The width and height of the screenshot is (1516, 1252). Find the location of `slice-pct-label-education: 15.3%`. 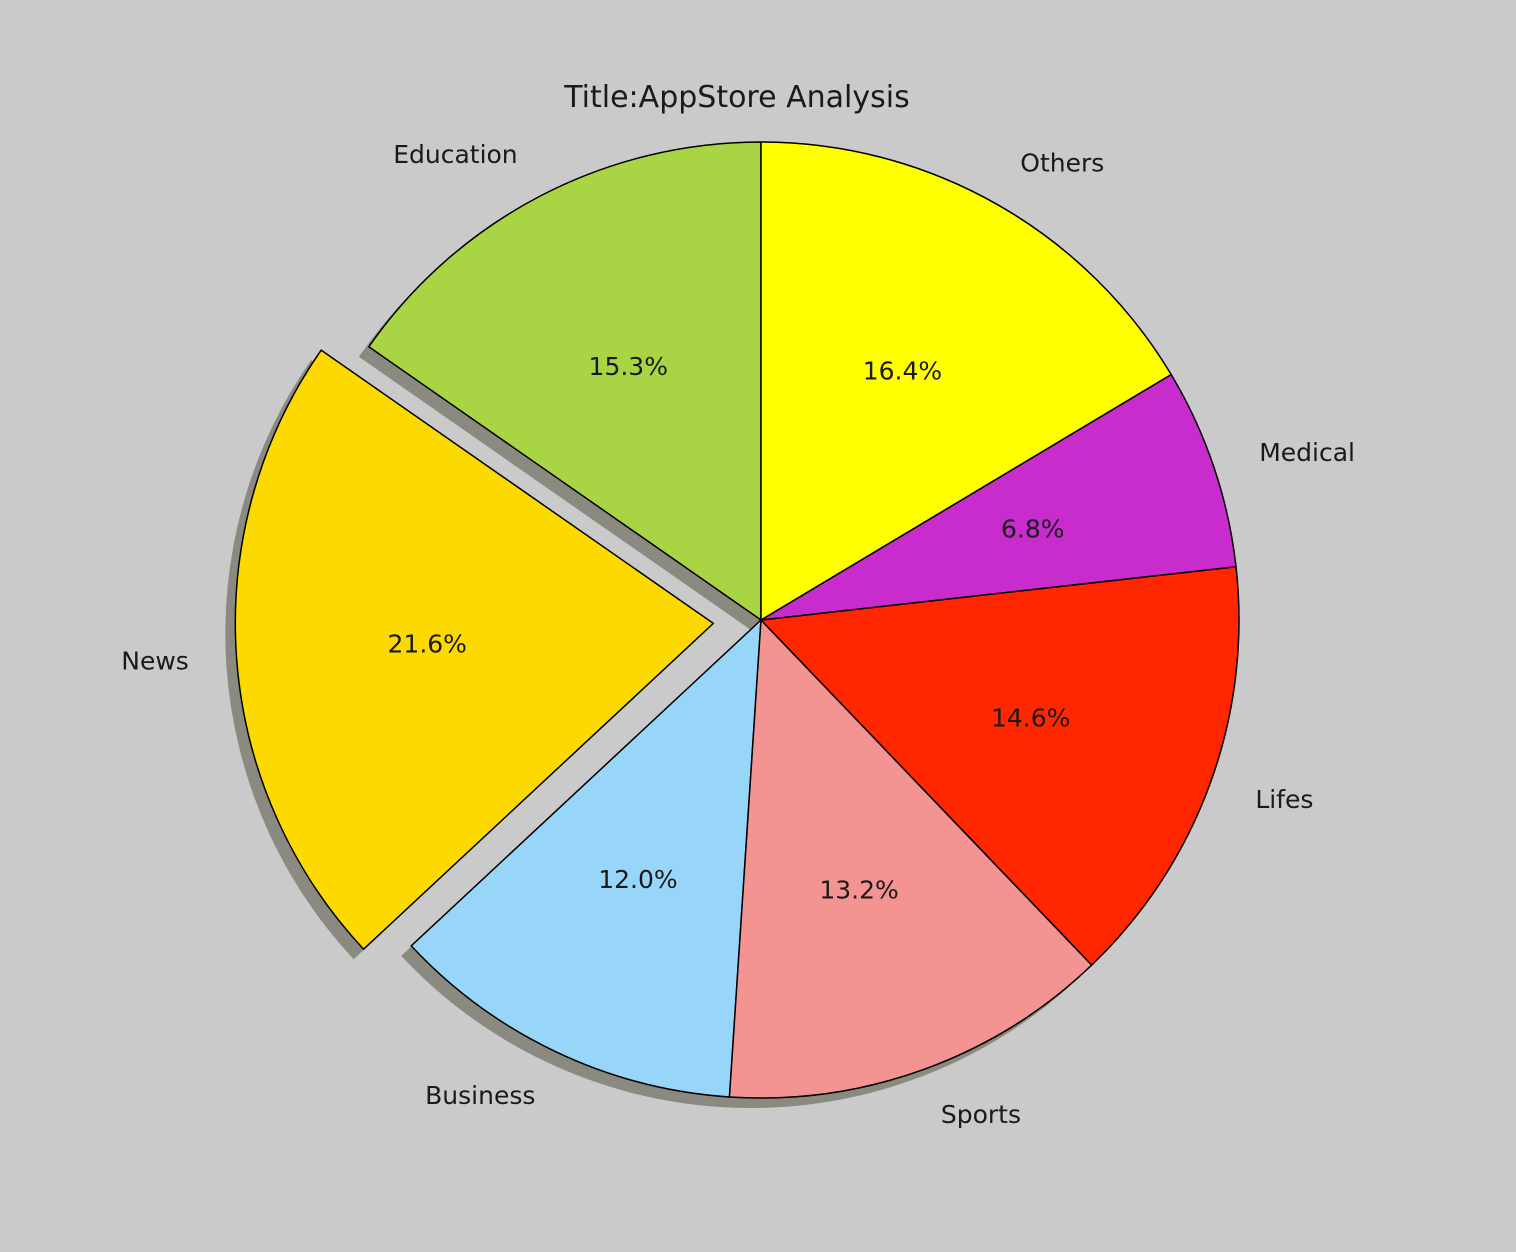

slice-pct-label-education: 15.3% is located at coordinates (628, 366).